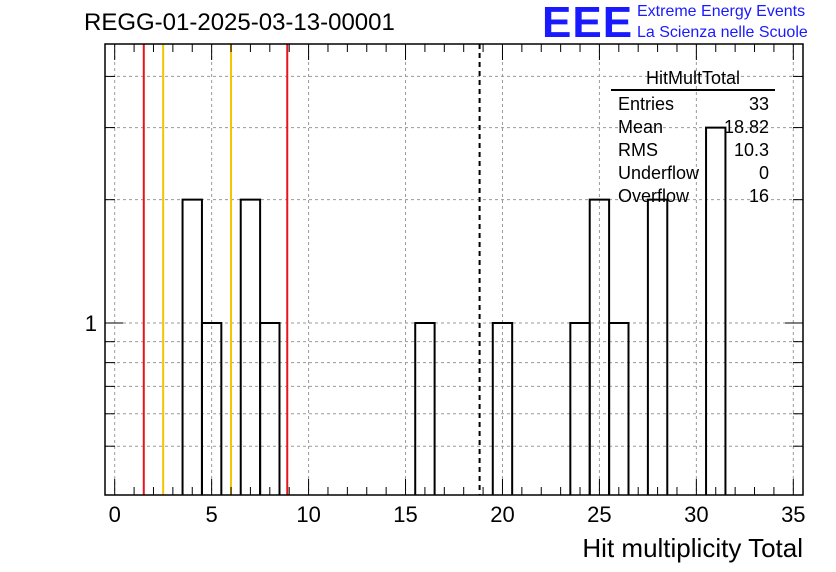 The height and width of the screenshot is (572, 836). Describe the element at coordinates (693, 150) in the screenshot. I see `stats-row-rms: RMS 10.3` at that location.